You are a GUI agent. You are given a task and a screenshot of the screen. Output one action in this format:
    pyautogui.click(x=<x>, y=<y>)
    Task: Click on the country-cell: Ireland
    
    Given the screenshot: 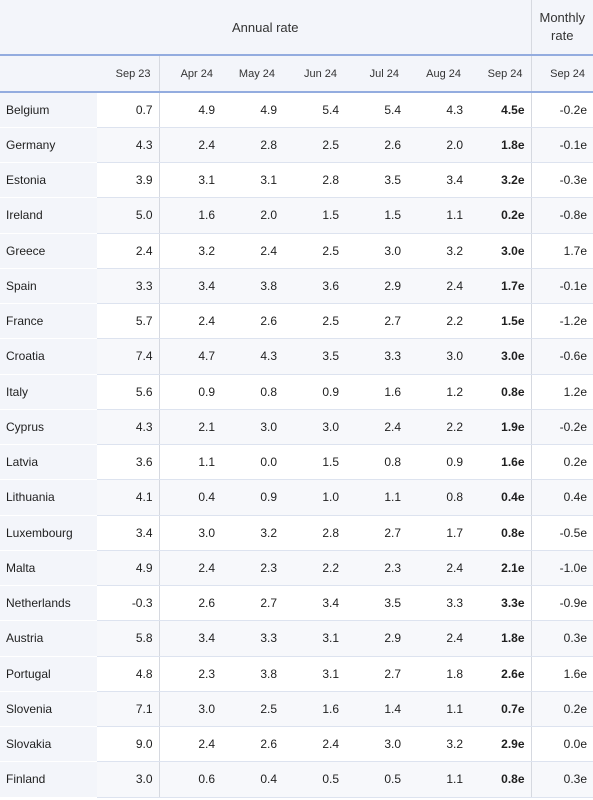 What is the action you would take?
    pyautogui.click(x=48, y=215)
    